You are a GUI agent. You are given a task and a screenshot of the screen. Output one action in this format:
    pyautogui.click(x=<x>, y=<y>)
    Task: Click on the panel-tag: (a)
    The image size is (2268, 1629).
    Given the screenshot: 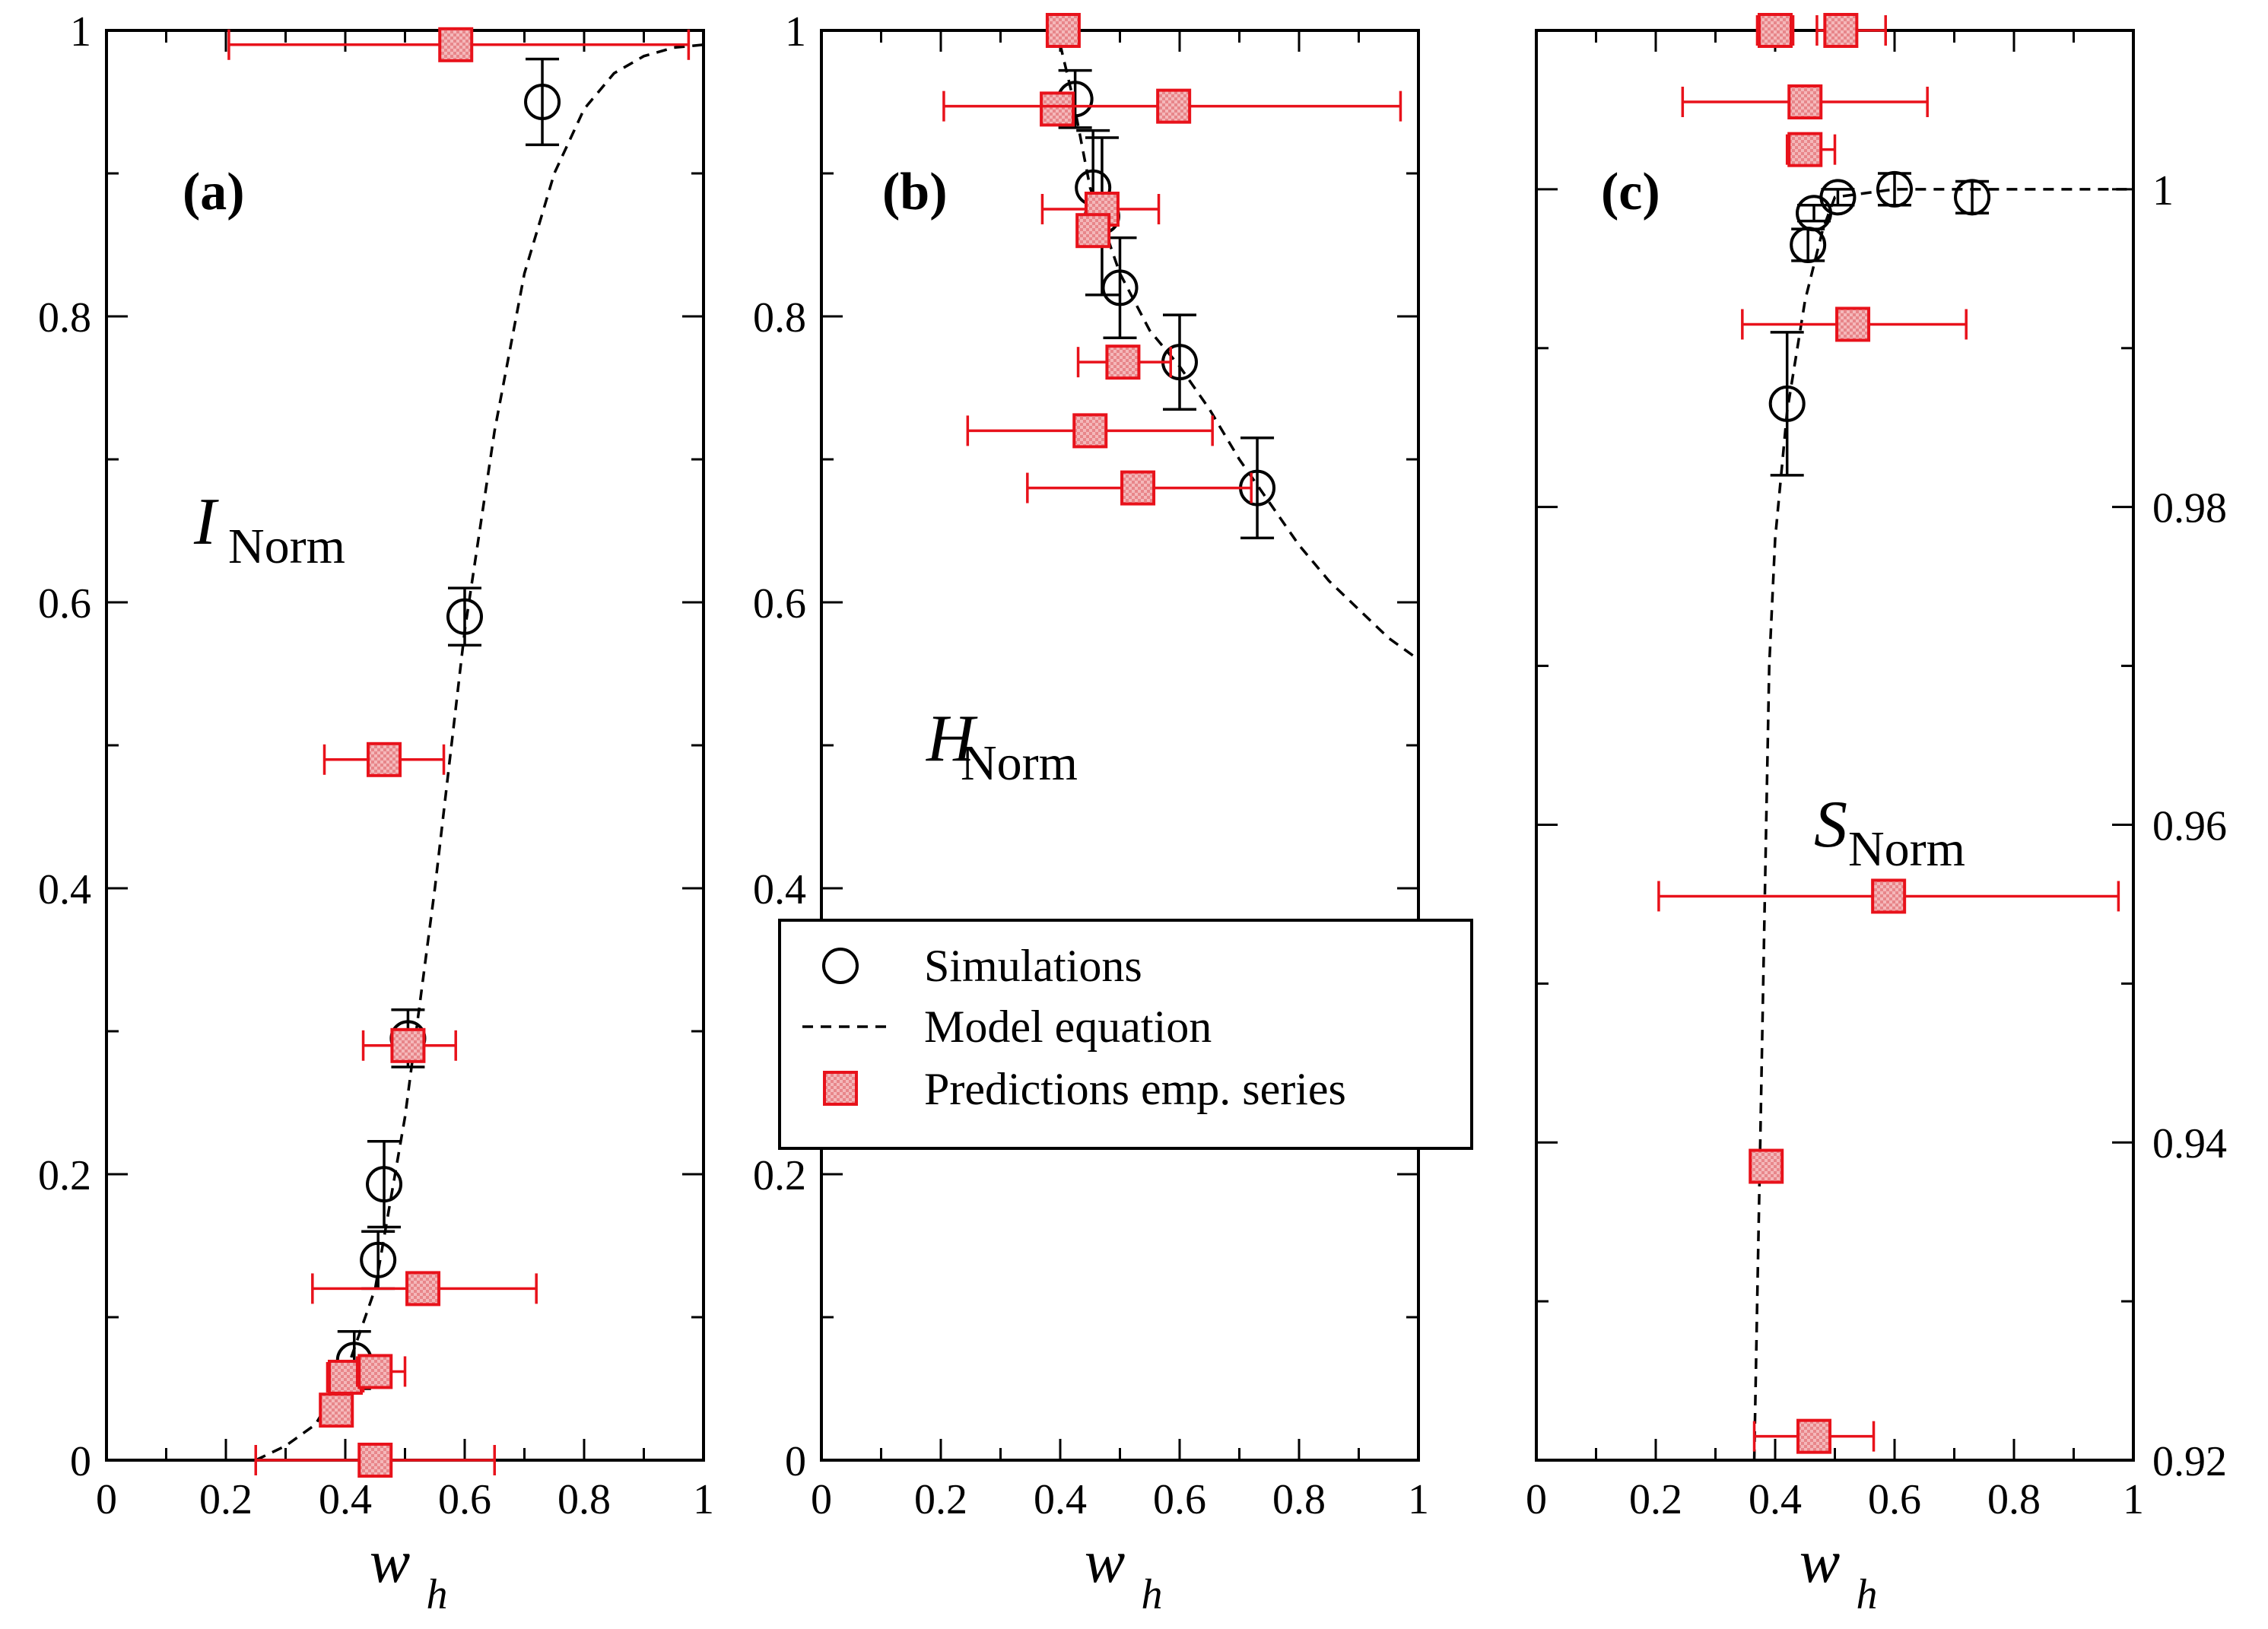 What is the action you would take?
    pyautogui.click(x=214, y=192)
    